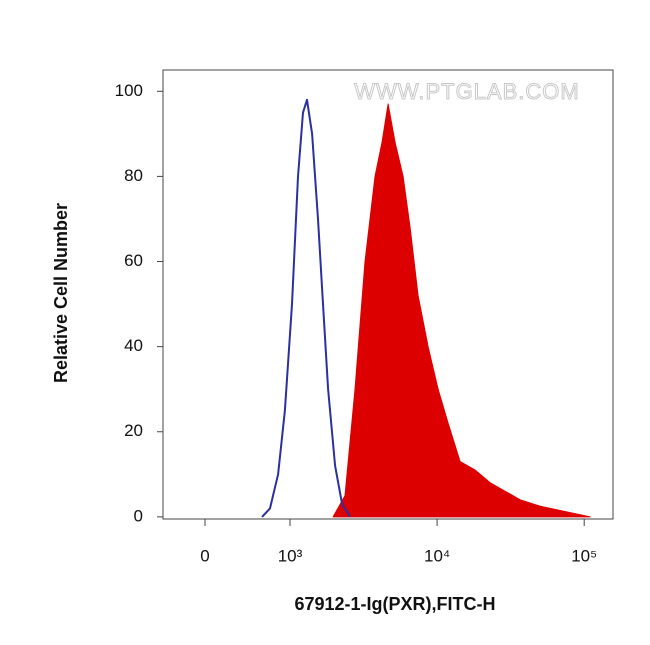  Describe the element at coordinates (133, 345) in the screenshot. I see `y-tick-label: 40` at that location.